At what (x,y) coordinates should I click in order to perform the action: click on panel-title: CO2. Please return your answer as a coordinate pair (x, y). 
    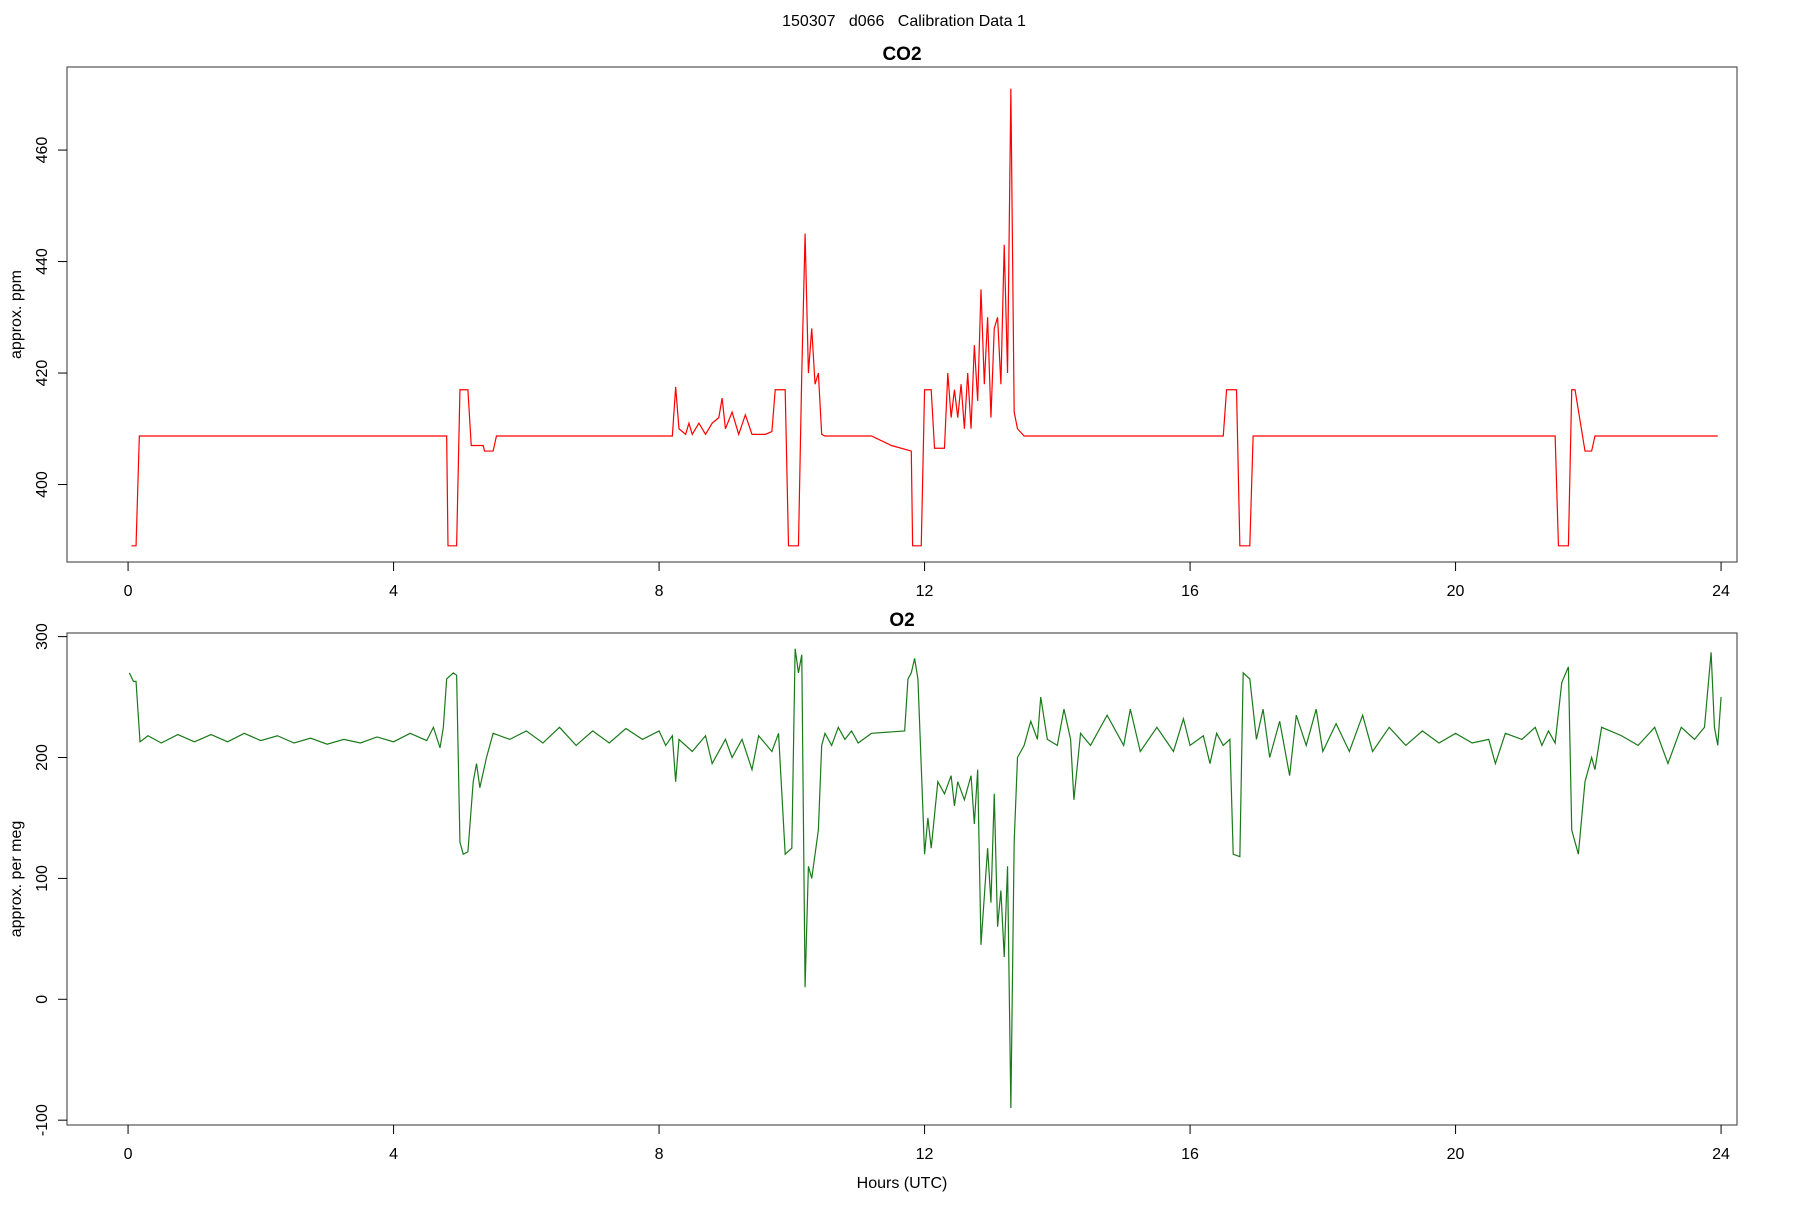
    Looking at the image, I should click on (901, 54).